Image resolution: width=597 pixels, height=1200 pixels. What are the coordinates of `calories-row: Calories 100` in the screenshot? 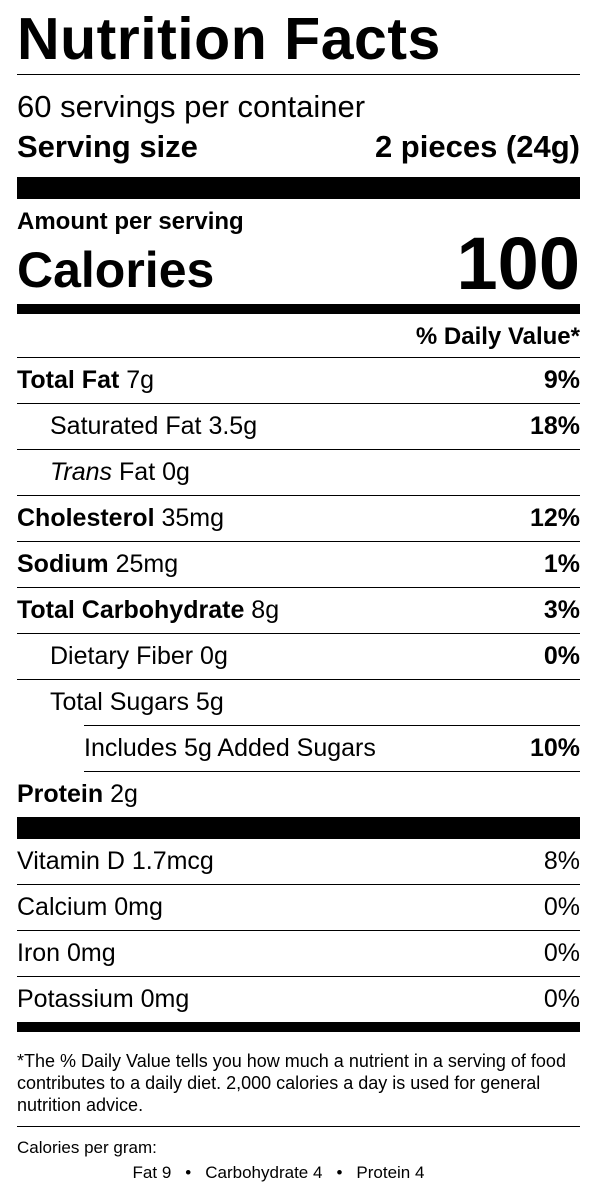 It's located at (298, 264).